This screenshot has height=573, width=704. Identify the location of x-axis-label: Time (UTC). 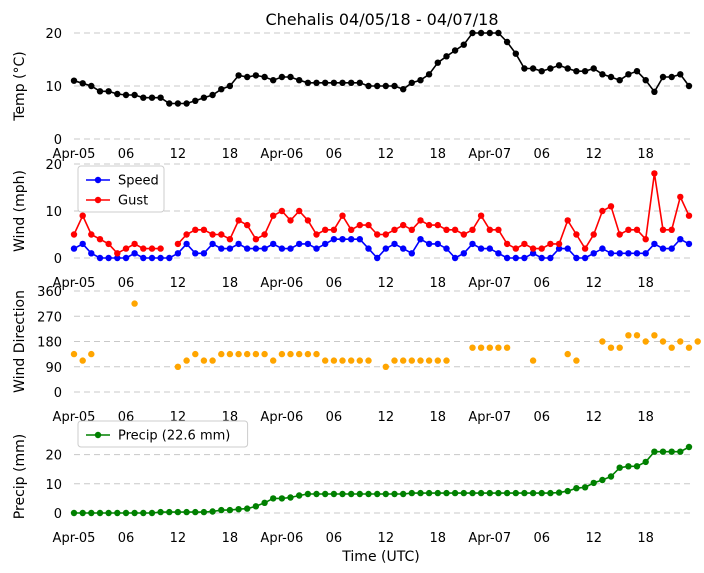
(380, 557).